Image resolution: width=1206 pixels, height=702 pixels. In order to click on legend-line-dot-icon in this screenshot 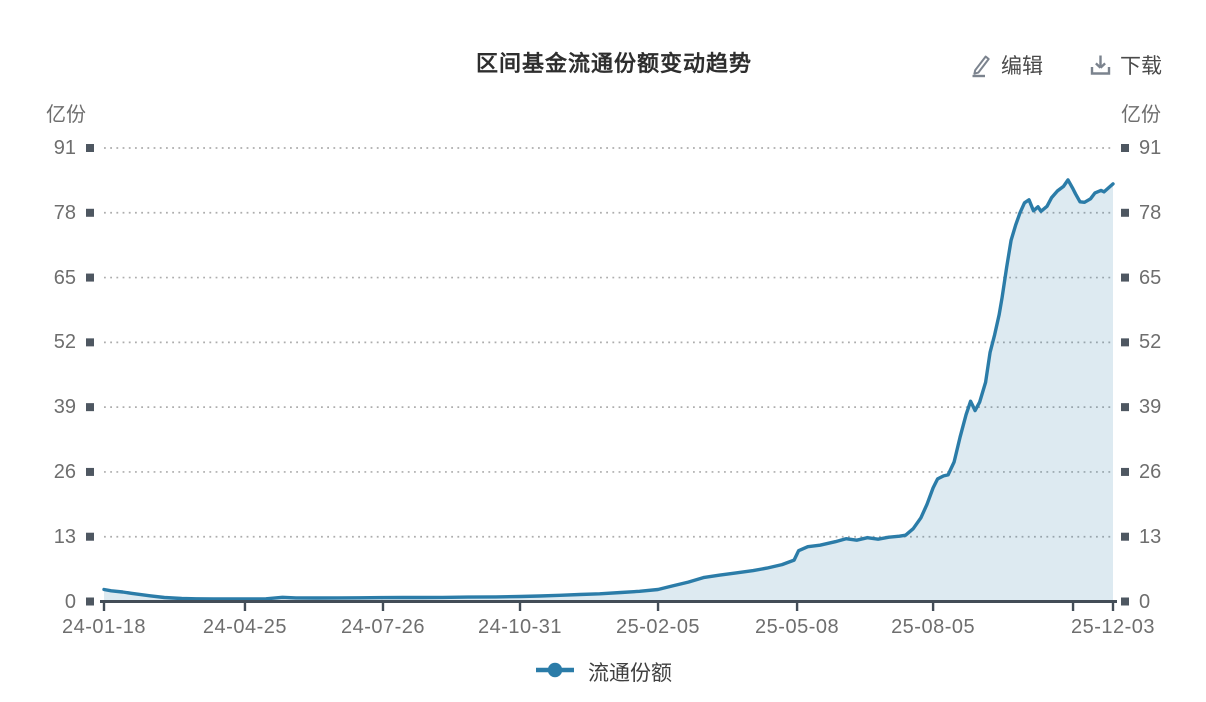, I will do `click(555, 672)`.